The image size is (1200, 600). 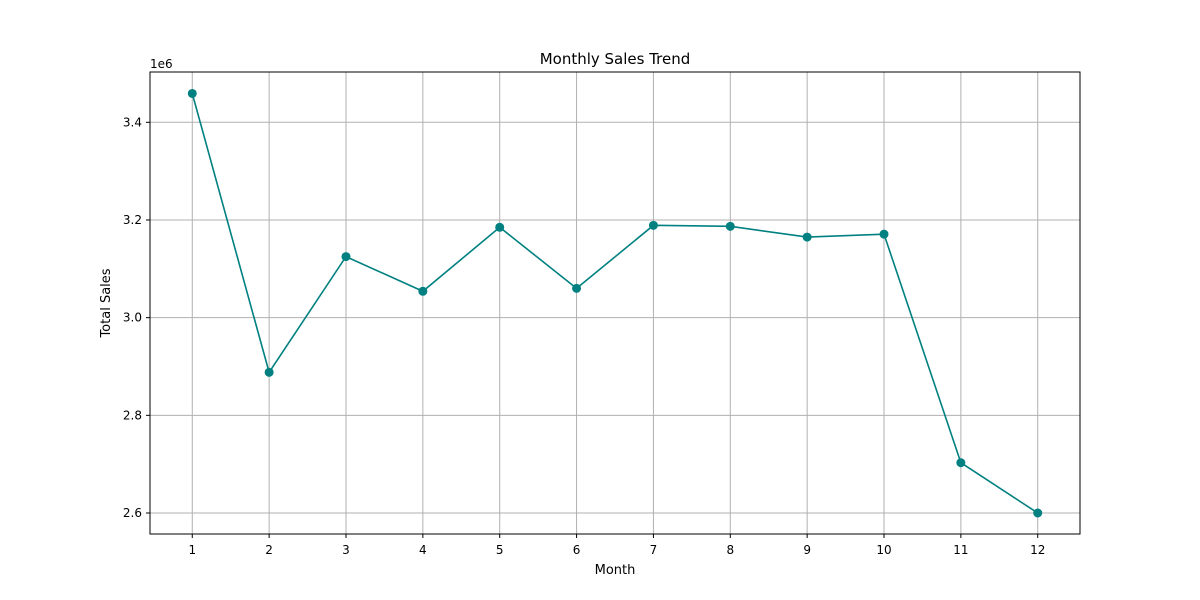 What do you see at coordinates (132, 415) in the screenshot?
I see `y-tick-label: 2.8` at bounding box center [132, 415].